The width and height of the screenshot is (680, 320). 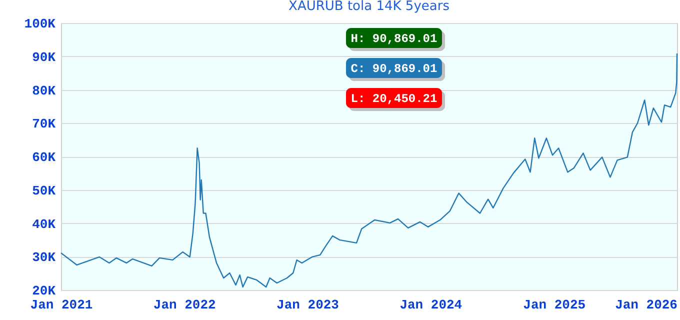 I want to click on y-tick-label: 90K, so click(x=44, y=57).